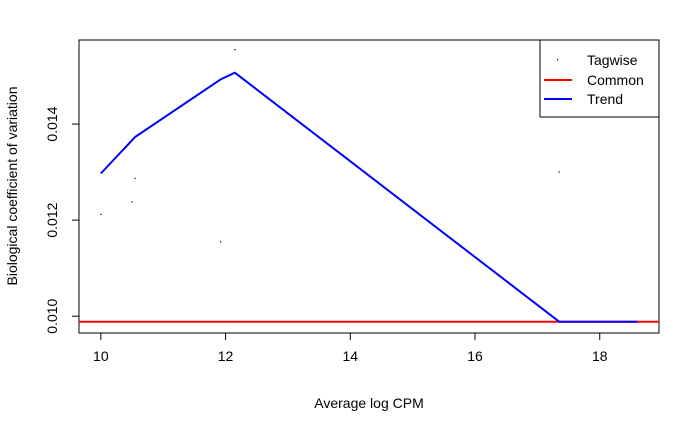 The width and height of the screenshot is (700, 432). I want to click on legend-box, so click(599, 78).